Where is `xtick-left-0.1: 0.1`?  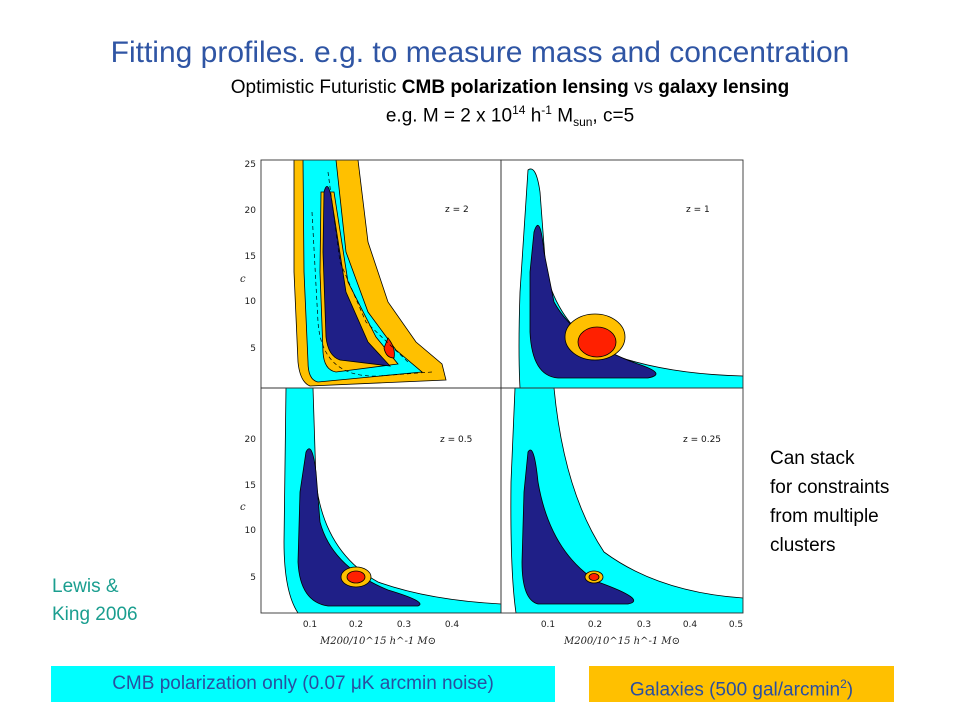
xtick-left-0.1: 0.1 is located at coordinates (310, 625).